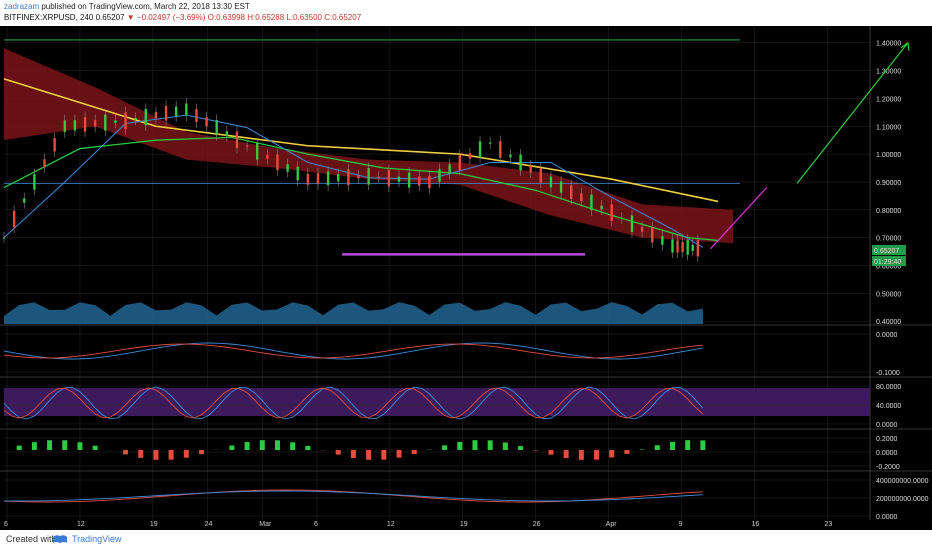  What do you see at coordinates (886, 251) in the screenshot?
I see `last-price-badge-text: 0.65207` at bounding box center [886, 251].